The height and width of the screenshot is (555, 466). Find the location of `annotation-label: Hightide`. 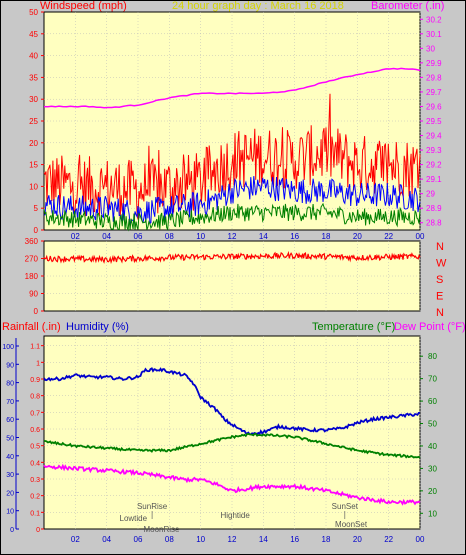

annotation-label: Hightide is located at coordinates (235, 515).